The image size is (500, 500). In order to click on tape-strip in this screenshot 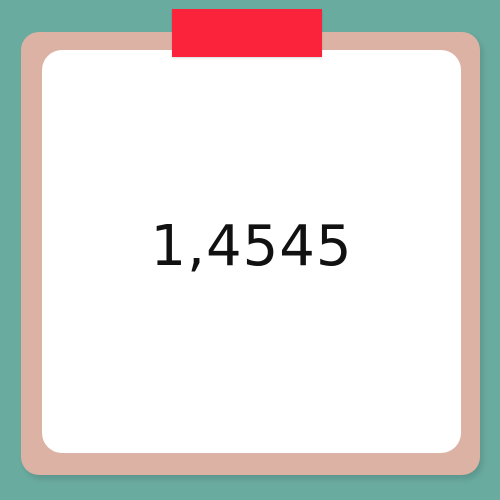, I will do `click(247, 33)`.